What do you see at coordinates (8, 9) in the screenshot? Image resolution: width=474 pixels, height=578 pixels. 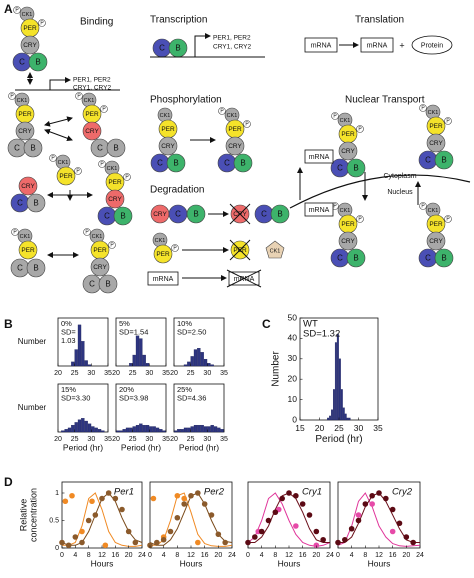 I see `panel-label: A` at bounding box center [8, 9].